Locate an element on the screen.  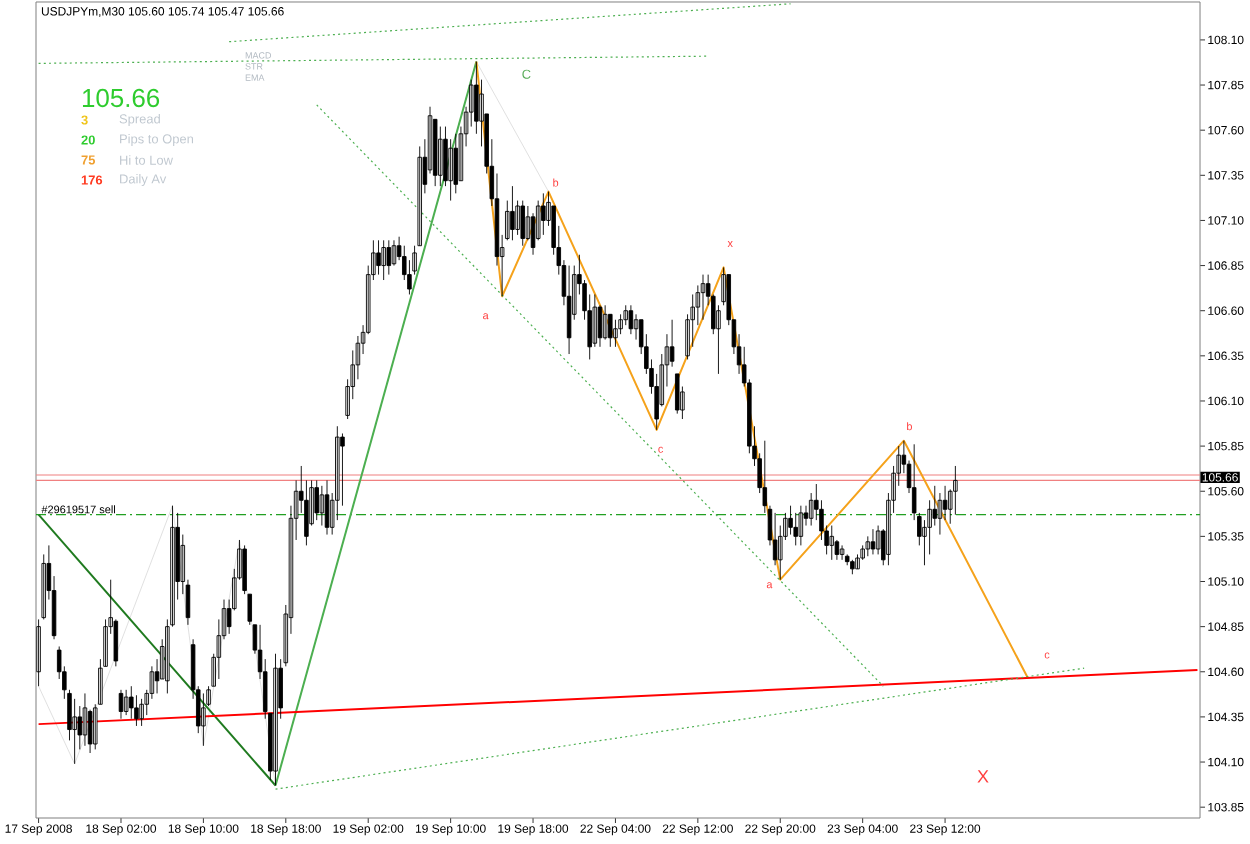
annotation: 105.66 is located at coordinates (121, 98).